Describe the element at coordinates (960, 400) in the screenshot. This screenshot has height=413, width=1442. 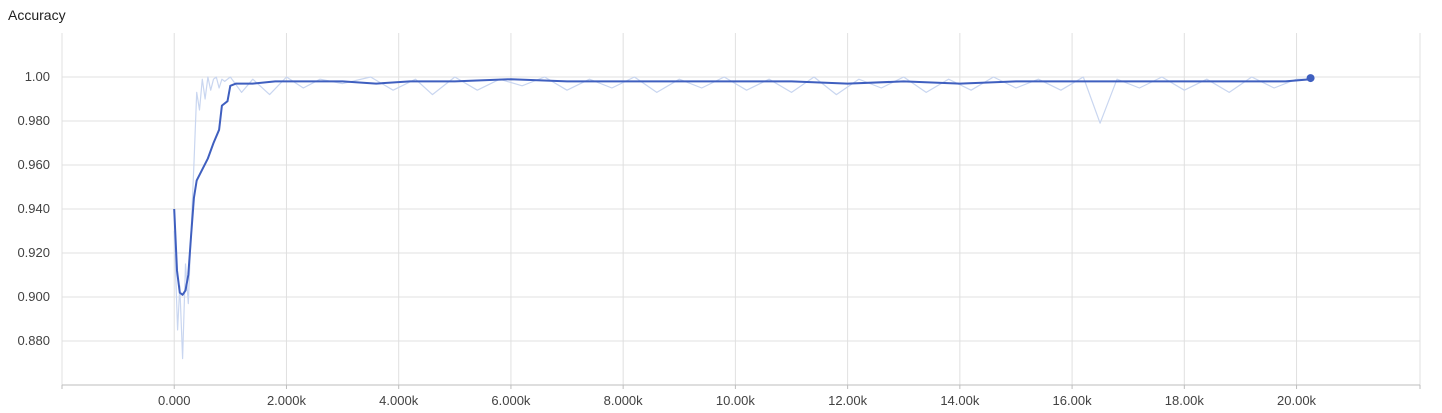
I see `x-tick-label: 14.00k` at that location.